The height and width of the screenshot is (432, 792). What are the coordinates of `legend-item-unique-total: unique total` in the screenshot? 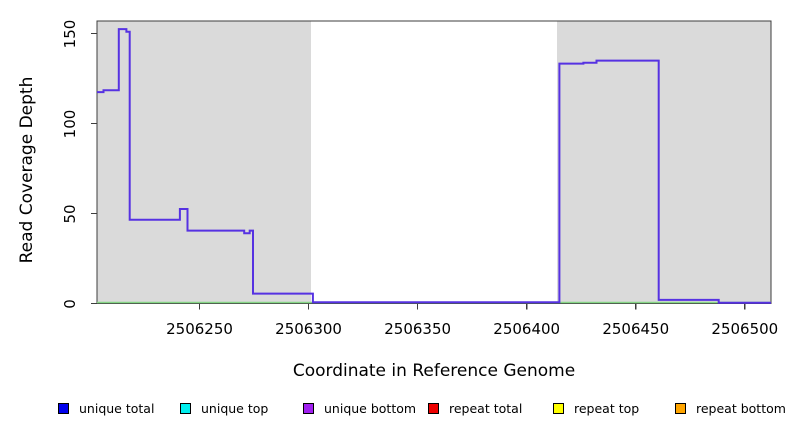 It's located at (106, 408).